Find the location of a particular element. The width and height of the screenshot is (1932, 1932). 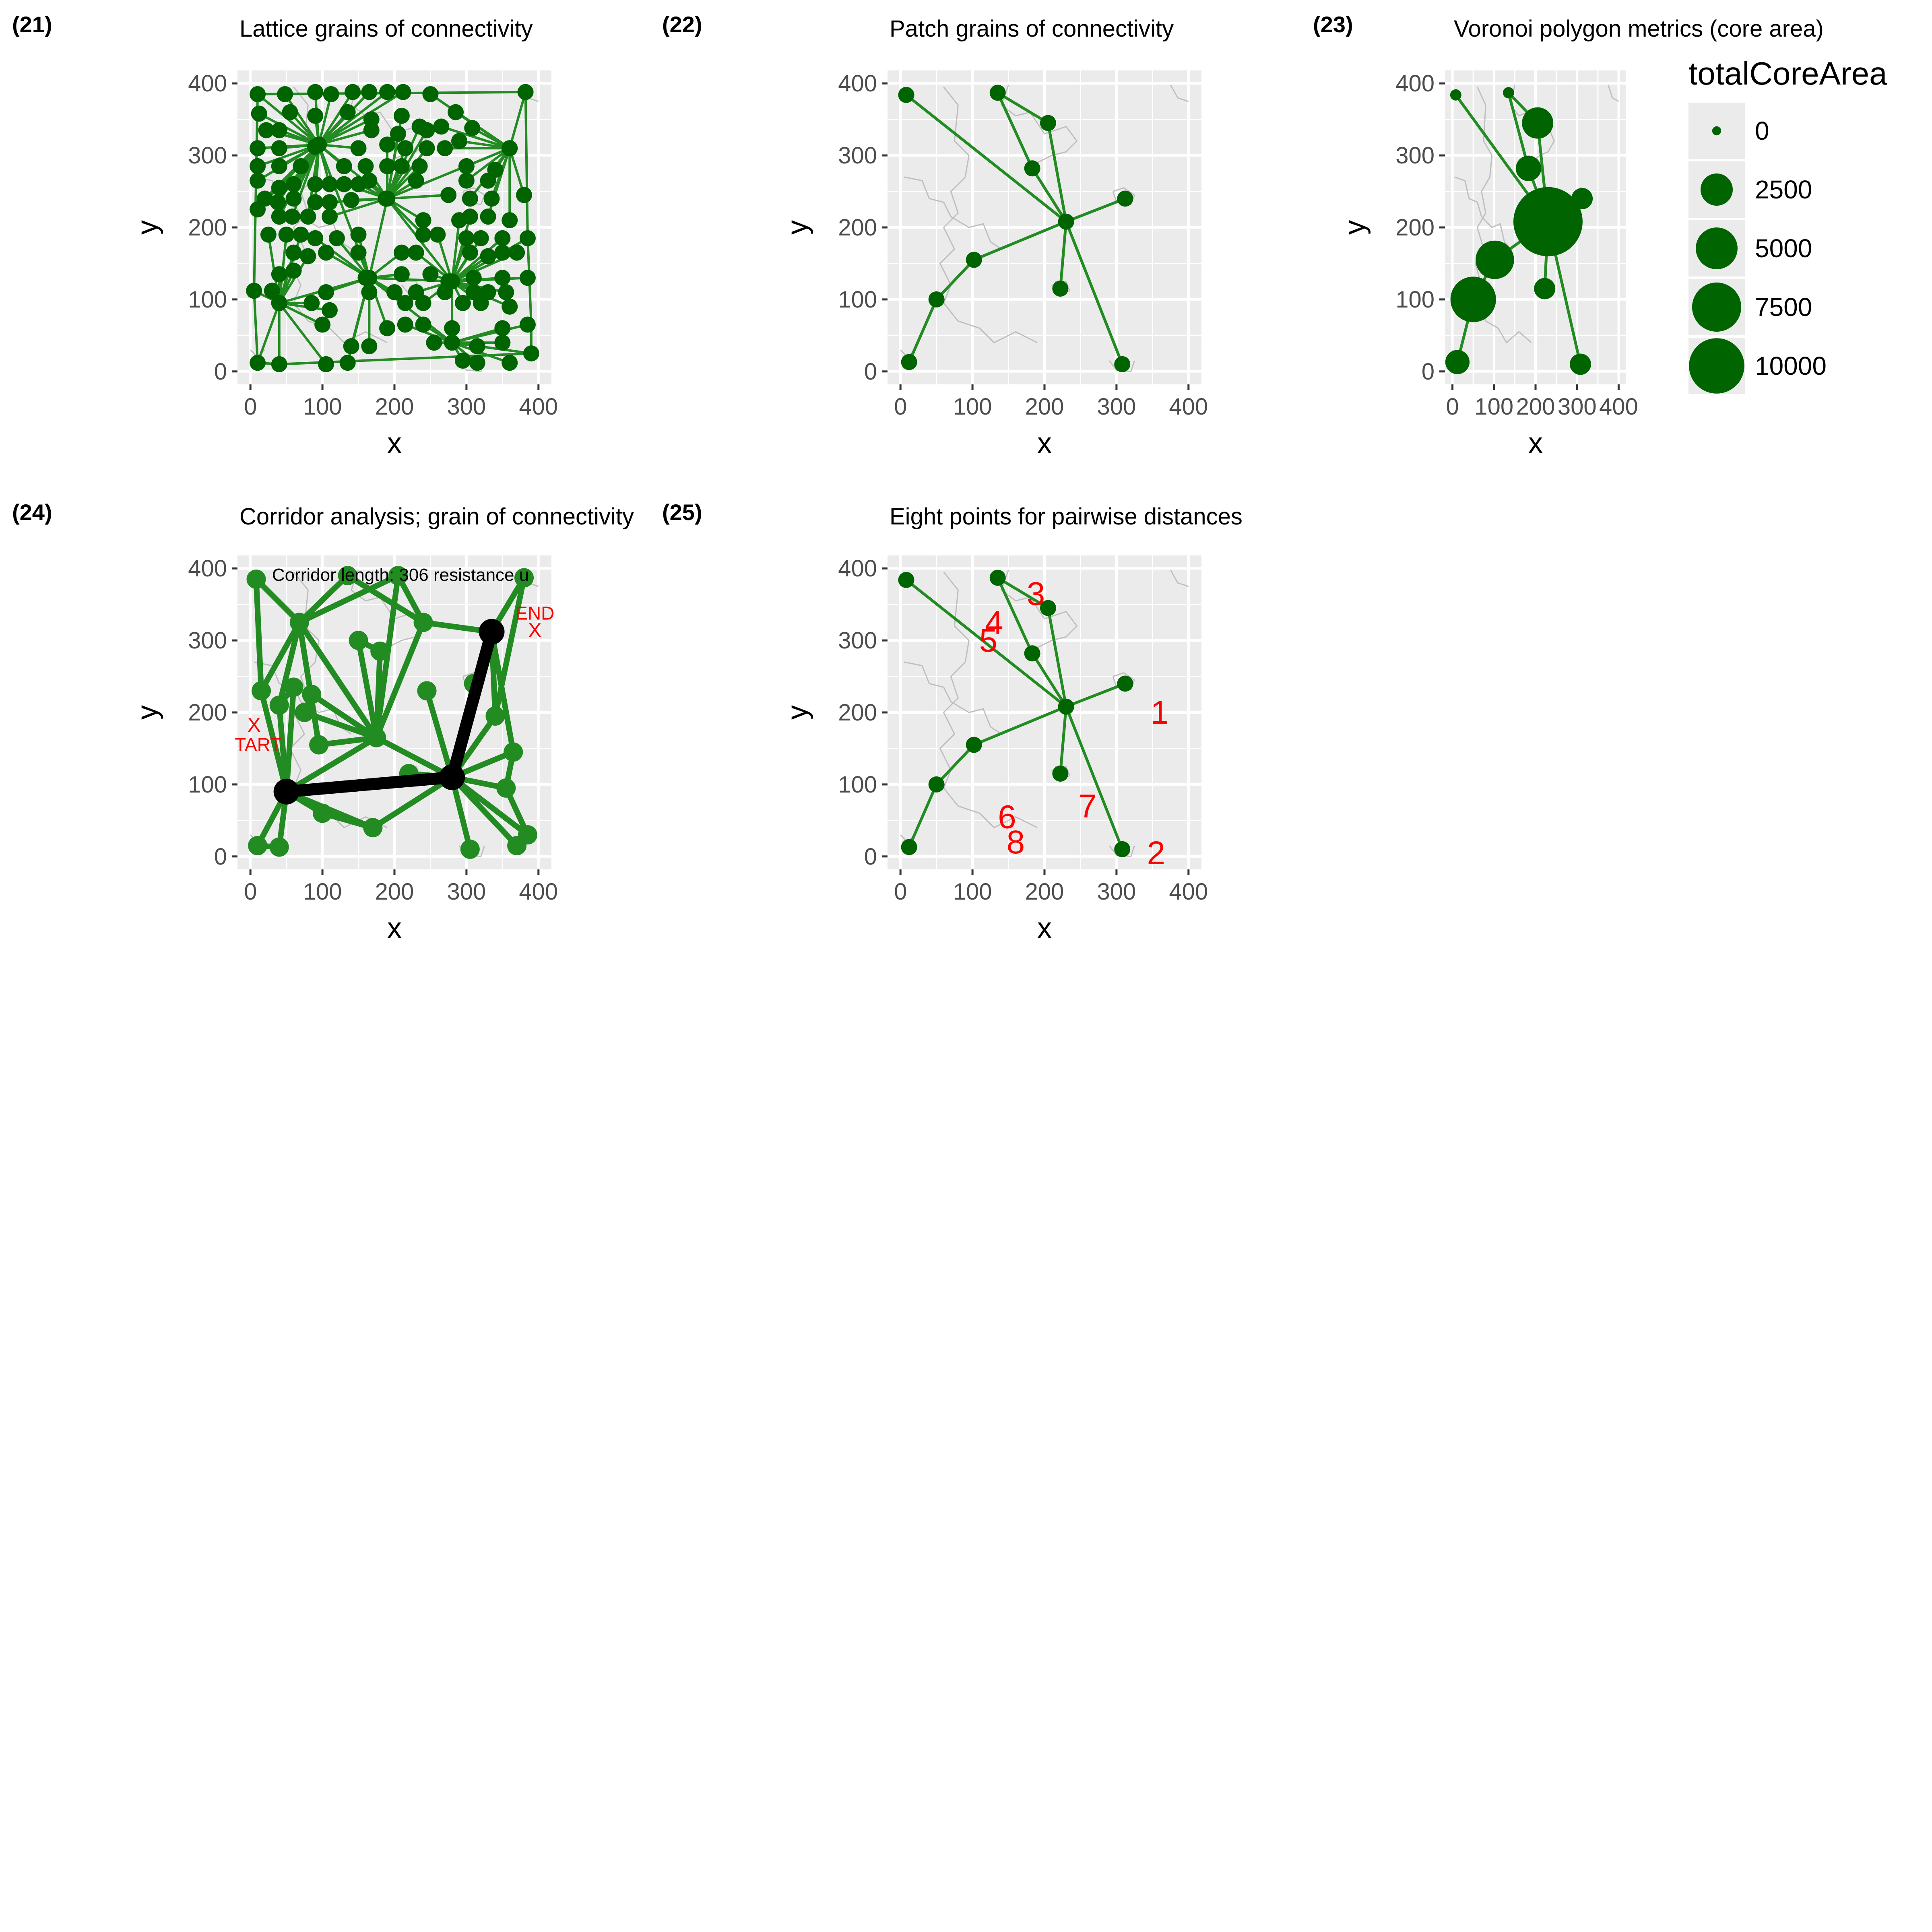

legend-label: 7500 is located at coordinates (1783, 307).